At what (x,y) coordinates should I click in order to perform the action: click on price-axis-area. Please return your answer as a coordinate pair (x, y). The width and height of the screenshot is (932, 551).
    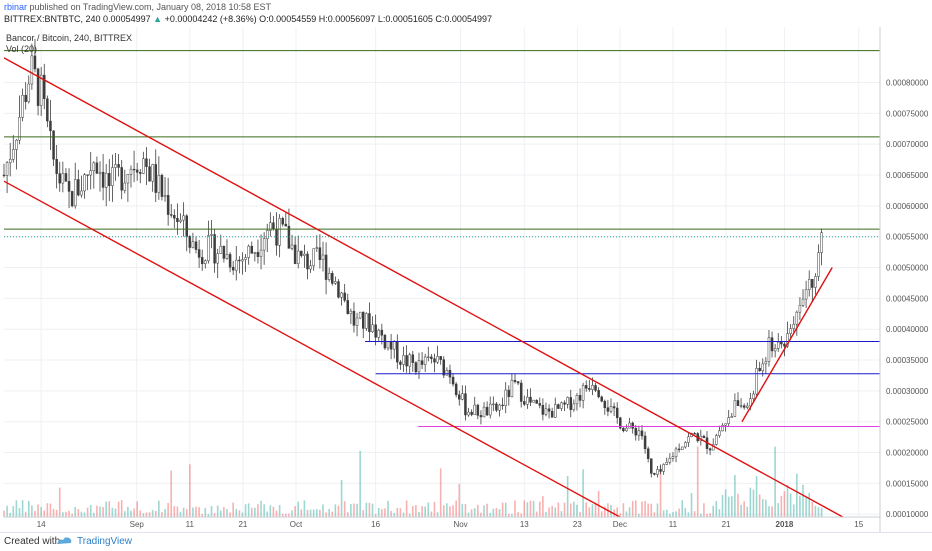
    Looking at the image, I should click on (906, 279).